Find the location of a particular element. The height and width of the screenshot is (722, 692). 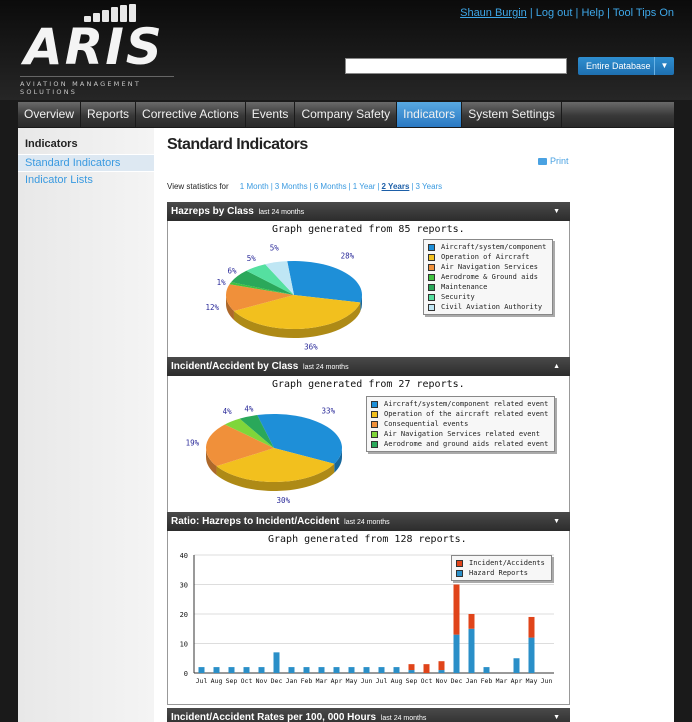

search-input is located at coordinates (456, 66).